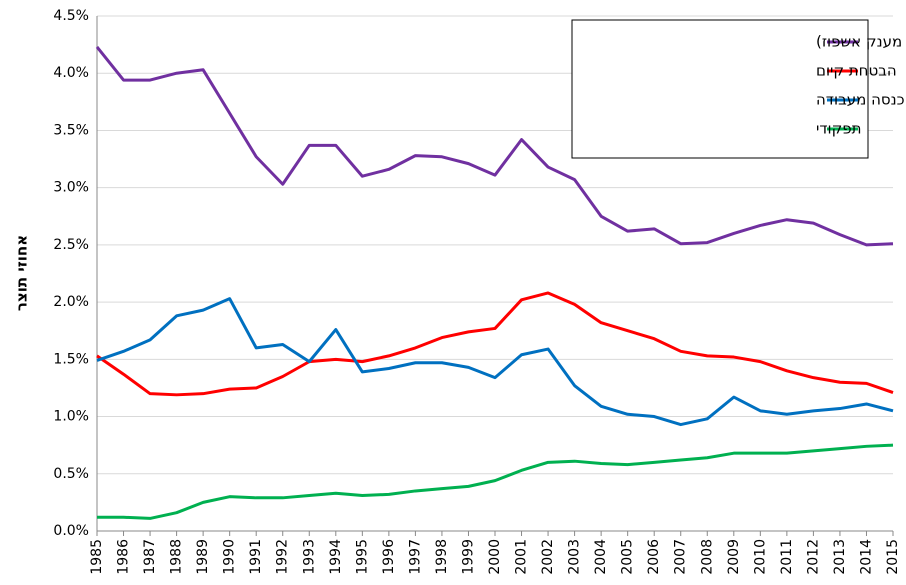 This screenshot has height=585, width=906. What do you see at coordinates (415, 557) in the screenshot?
I see `x-tick-label: 1997` at bounding box center [415, 557].